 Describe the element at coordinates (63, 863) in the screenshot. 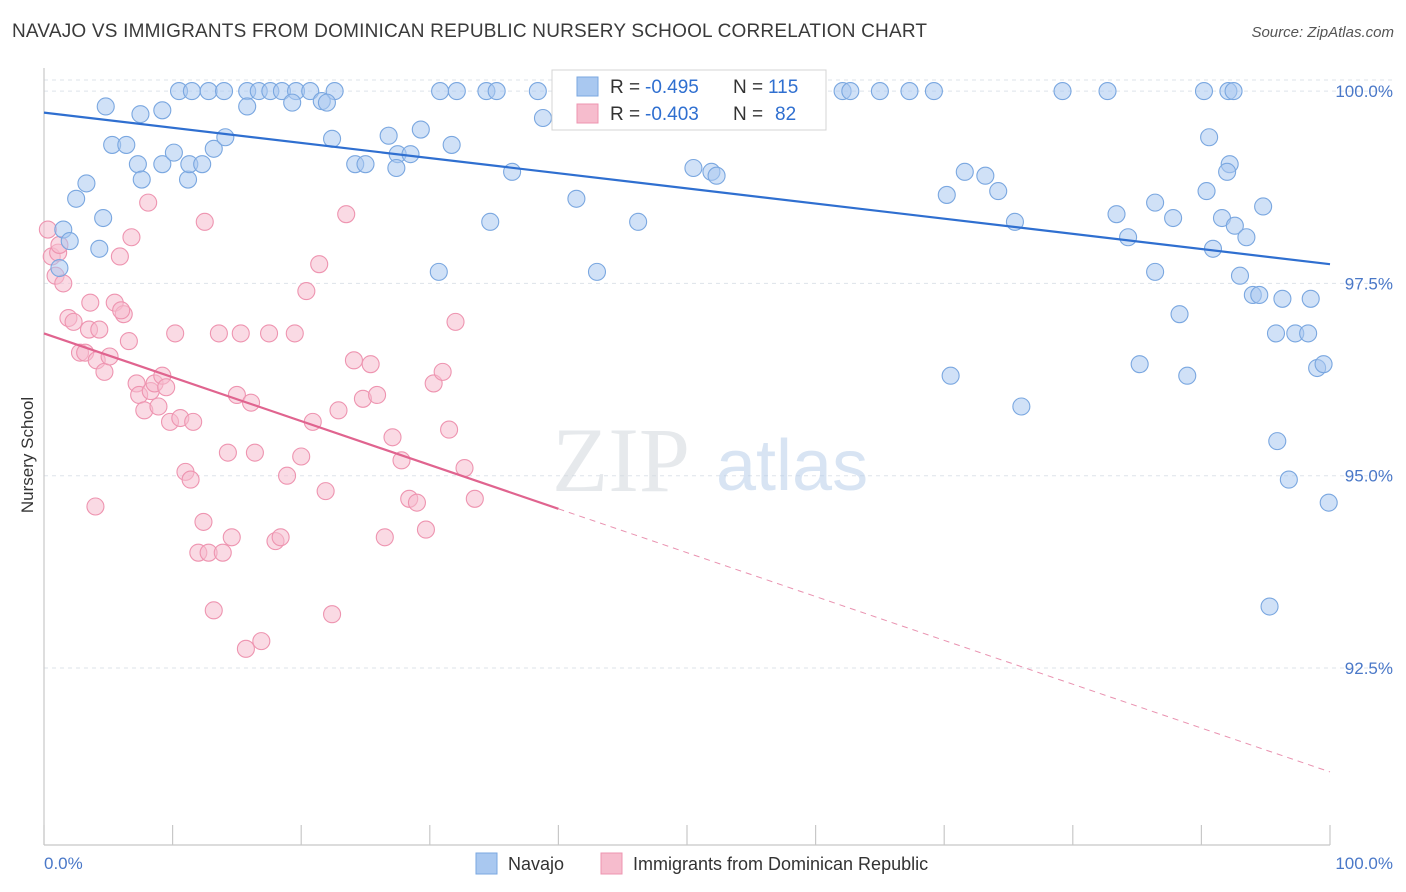

I see `x-tick-label-min: 0.0%` at that location.